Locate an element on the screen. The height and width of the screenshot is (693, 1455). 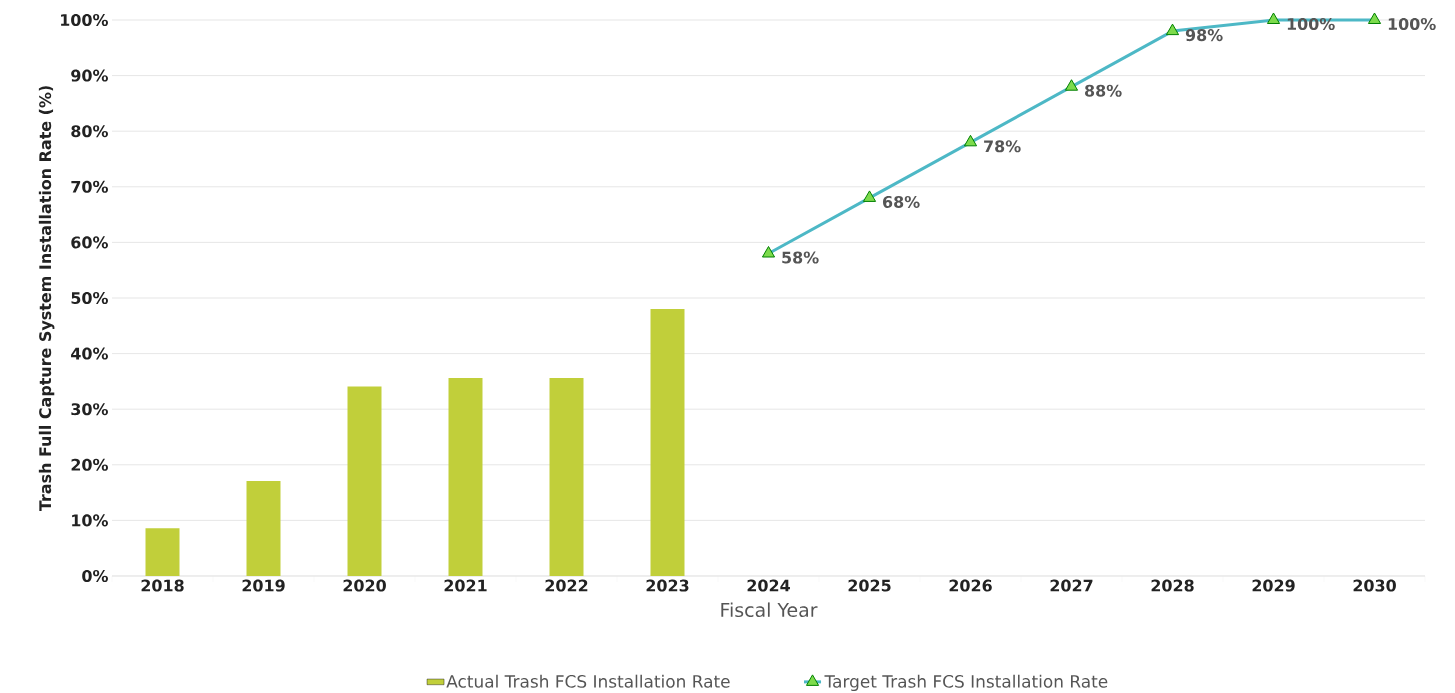
y-tick-label: 80% is located at coordinates (89, 131).